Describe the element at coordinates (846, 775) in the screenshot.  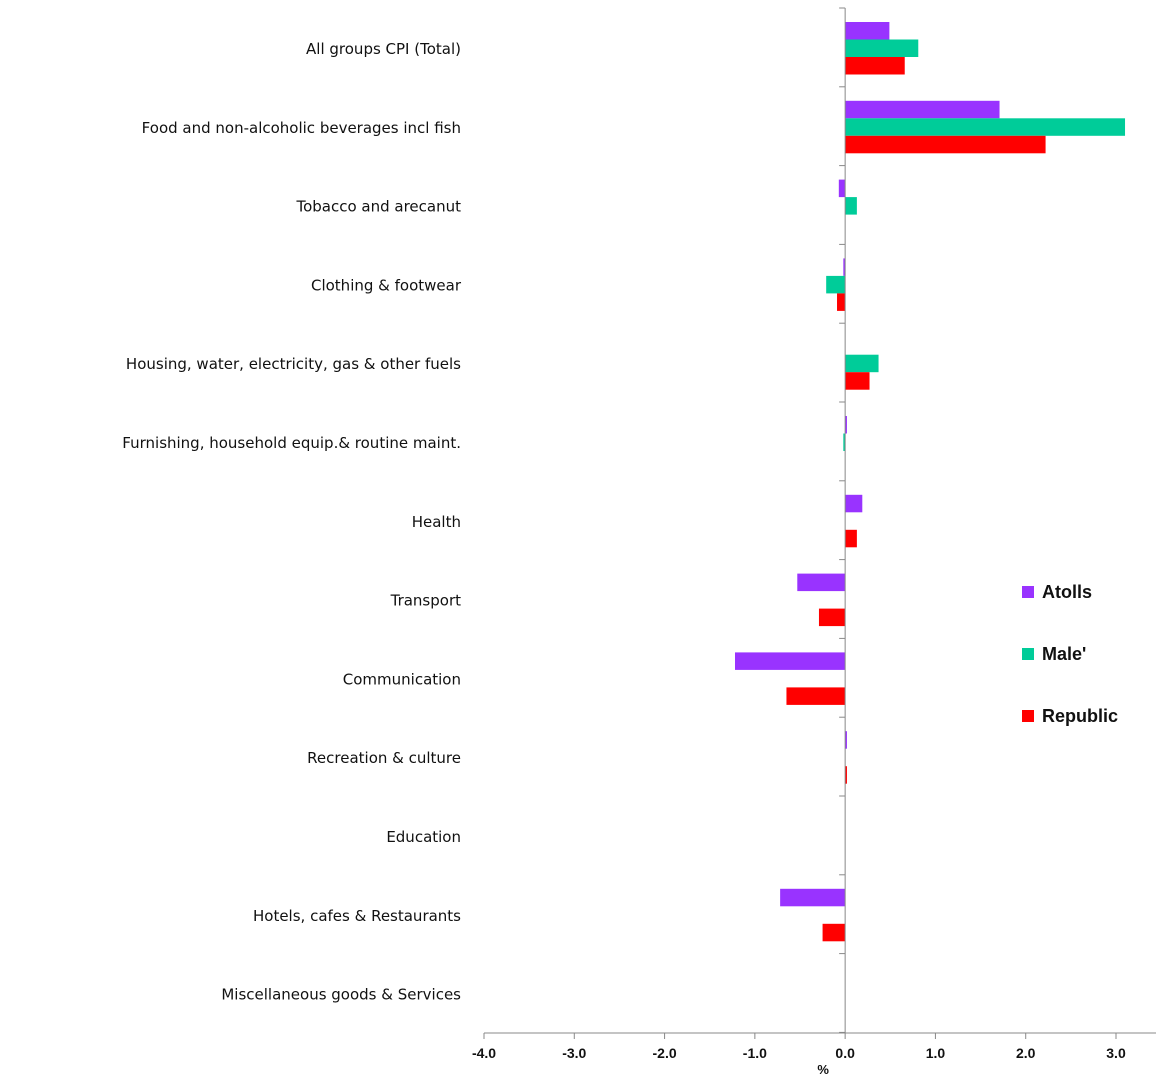
I see `bar-republic-recreation-culture` at that location.